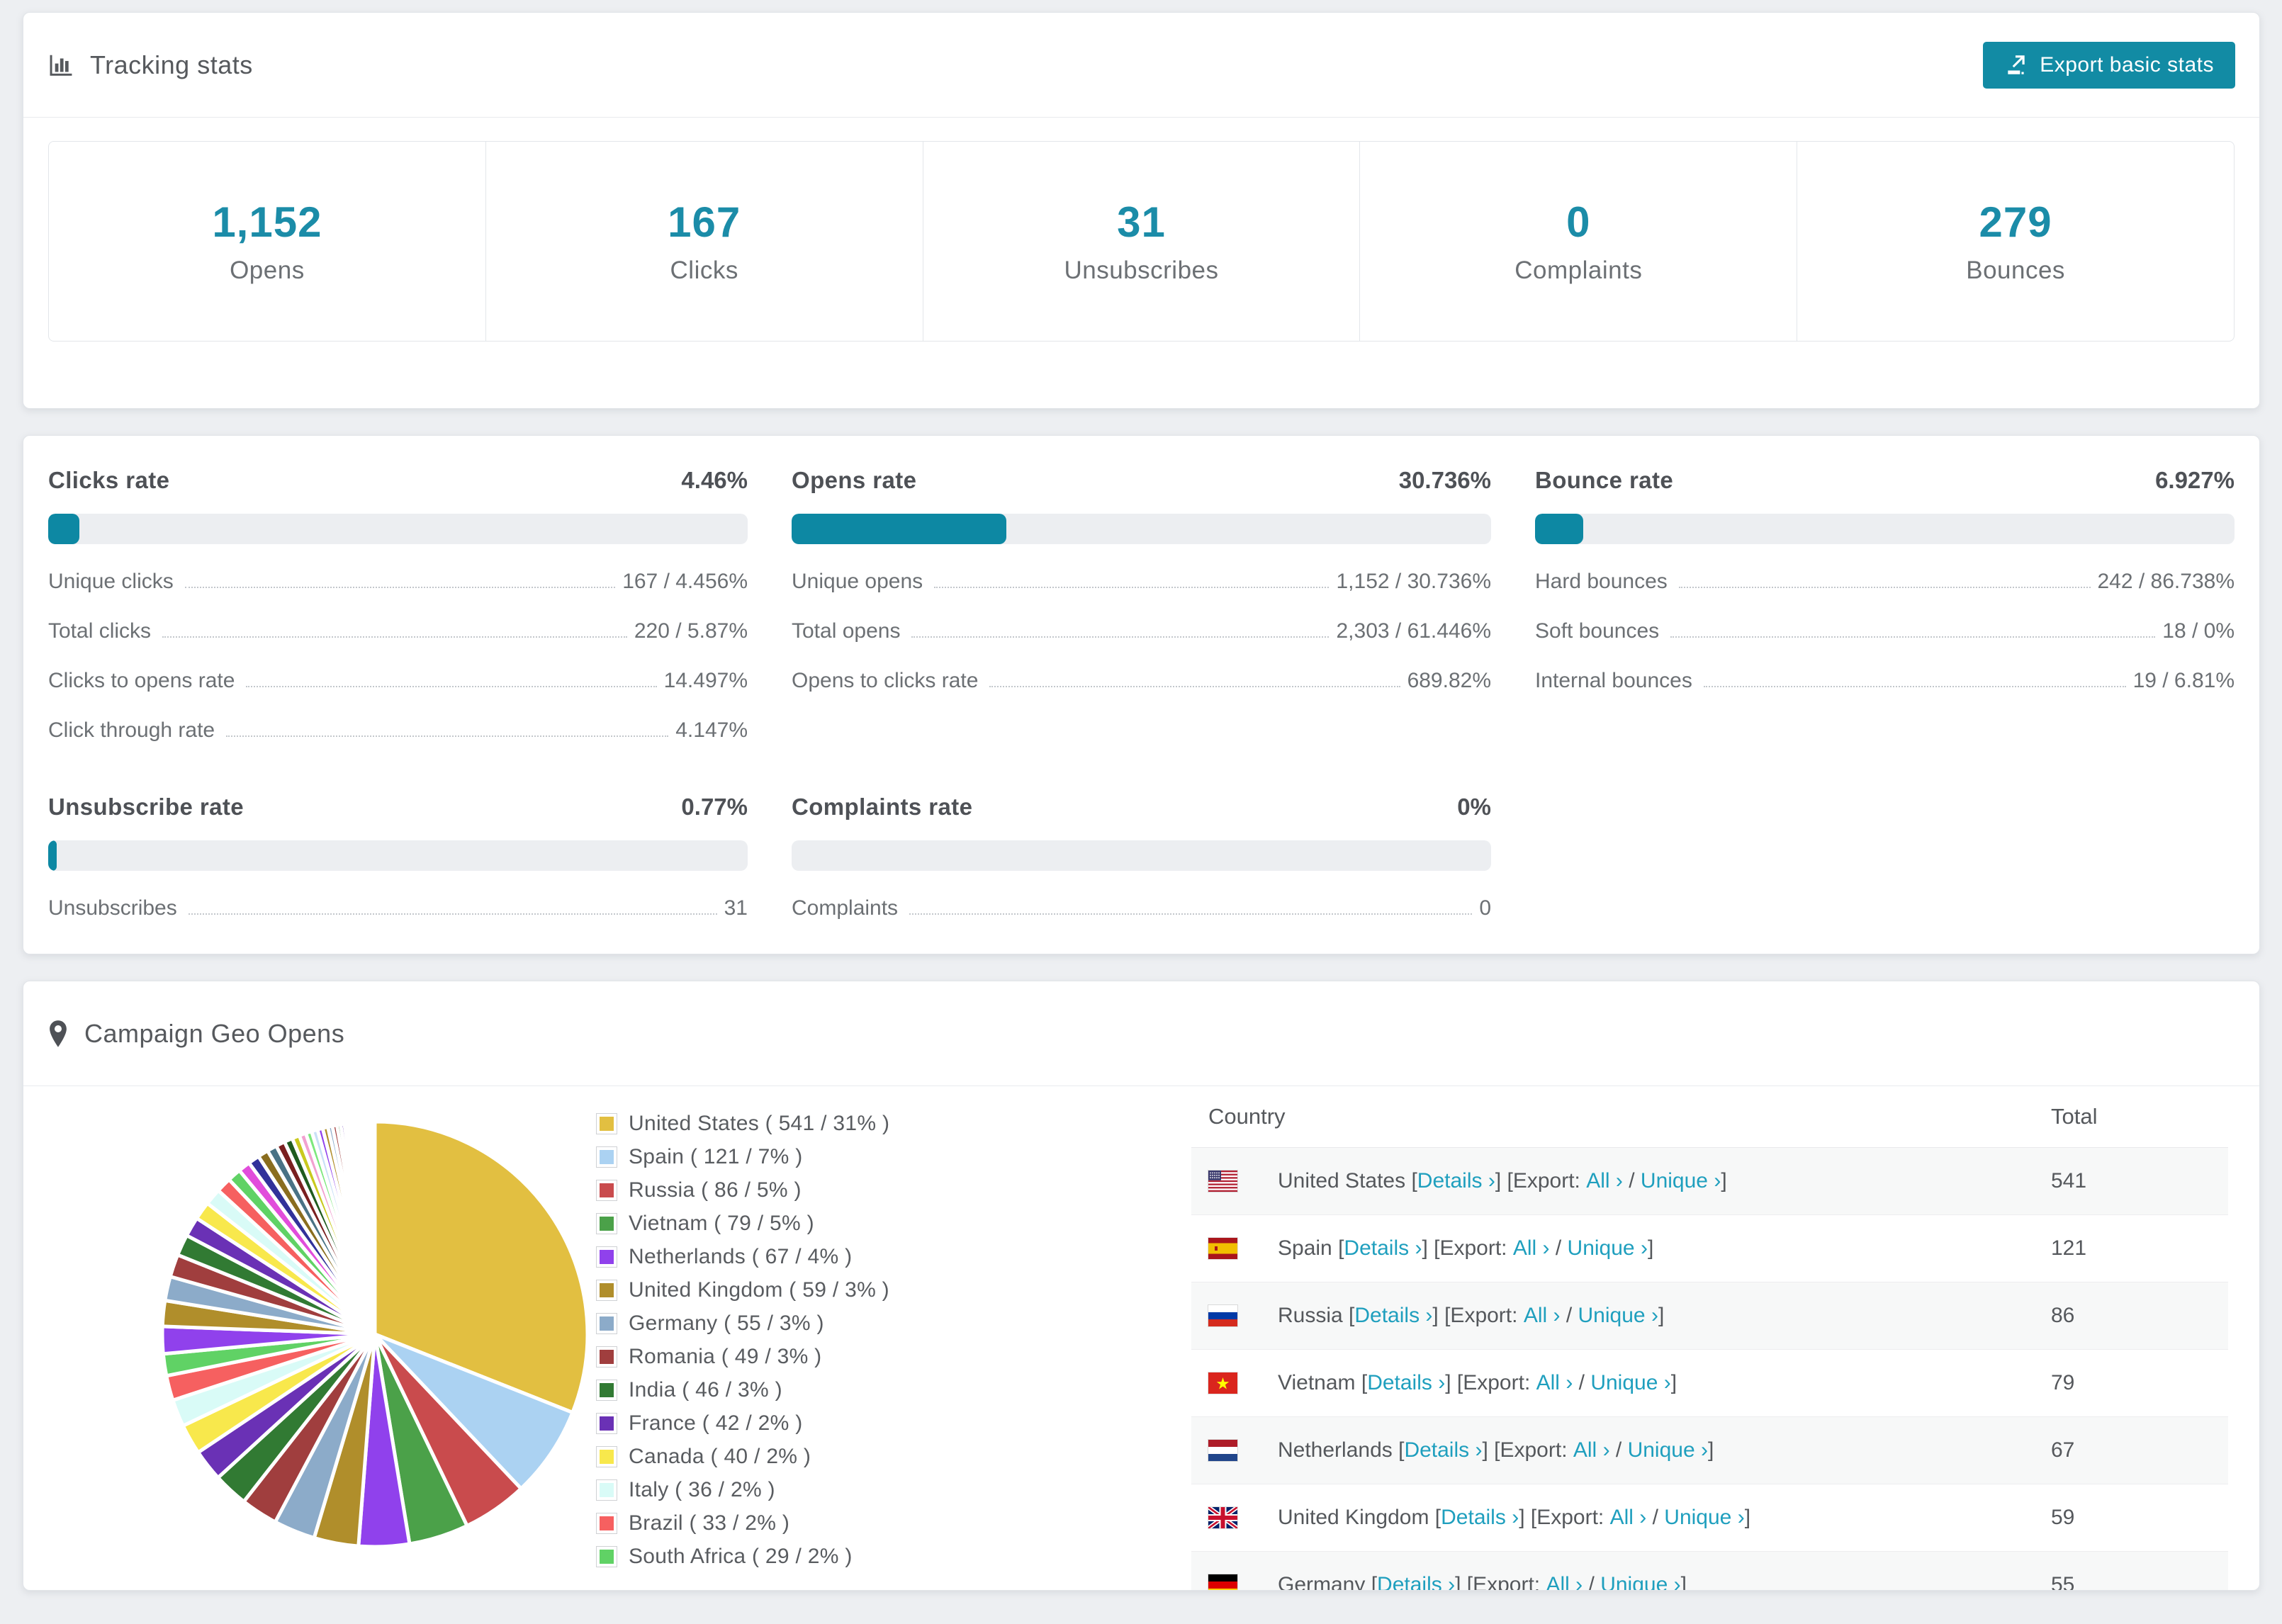  What do you see at coordinates (2184, 681) in the screenshot?
I see `rate-detail-value: 19 / 6.81%` at bounding box center [2184, 681].